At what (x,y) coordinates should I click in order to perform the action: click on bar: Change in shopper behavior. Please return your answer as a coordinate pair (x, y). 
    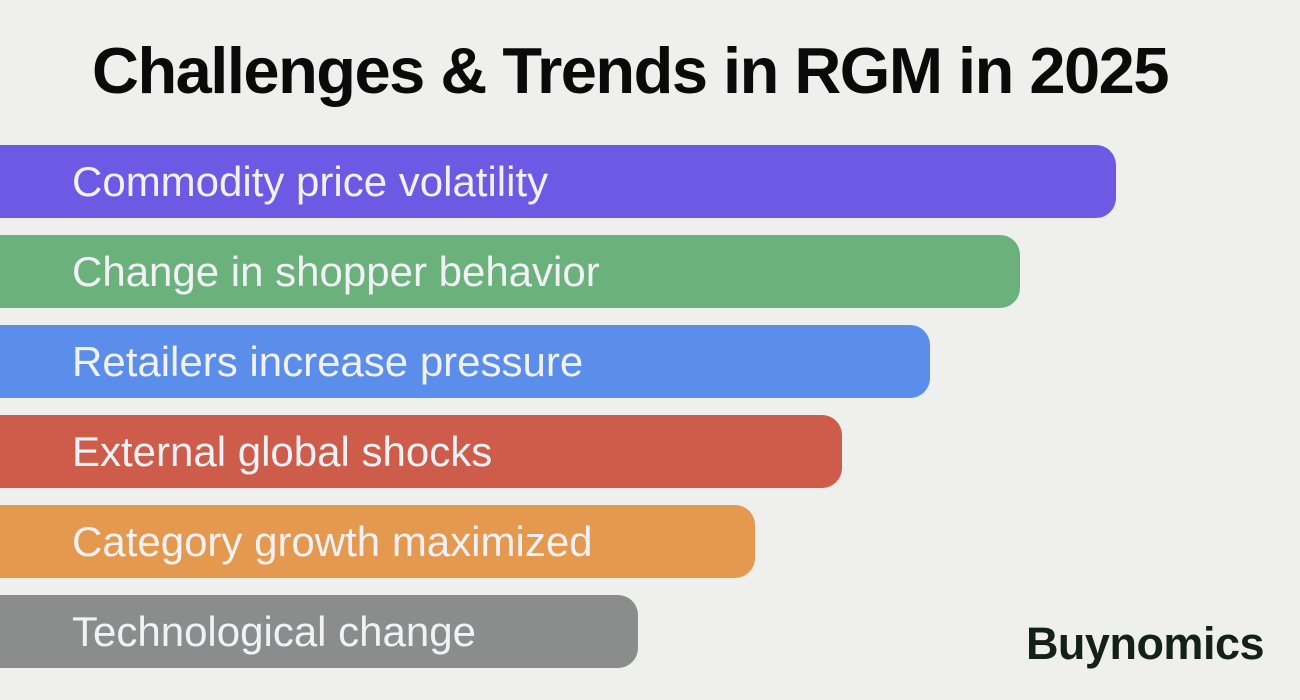
    Looking at the image, I should click on (510, 271).